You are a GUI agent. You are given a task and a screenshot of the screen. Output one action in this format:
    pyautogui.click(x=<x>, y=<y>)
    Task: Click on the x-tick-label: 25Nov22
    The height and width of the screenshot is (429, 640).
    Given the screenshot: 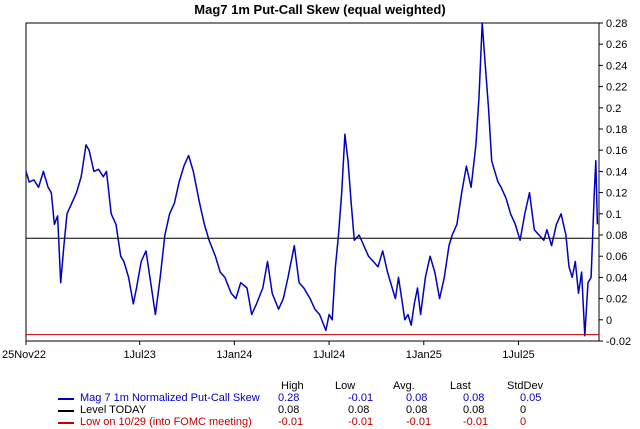 What is the action you would take?
    pyautogui.click(x=24, y=355)
    